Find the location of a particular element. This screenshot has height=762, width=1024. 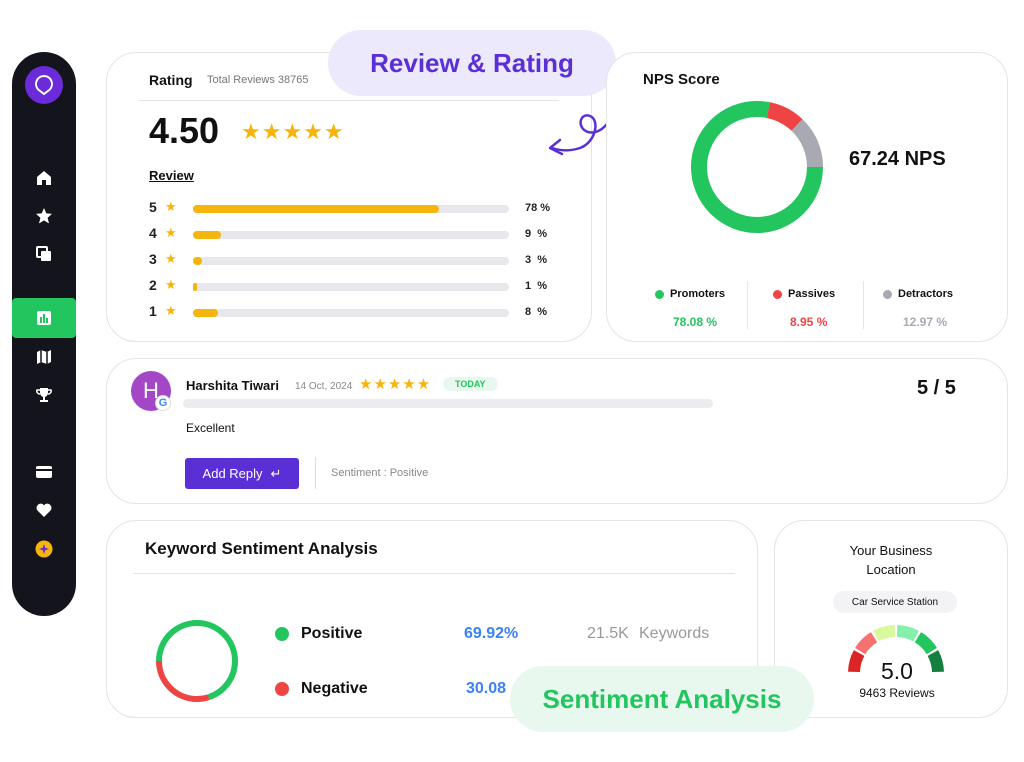

passives-dot is located at coordinates (777, 294).